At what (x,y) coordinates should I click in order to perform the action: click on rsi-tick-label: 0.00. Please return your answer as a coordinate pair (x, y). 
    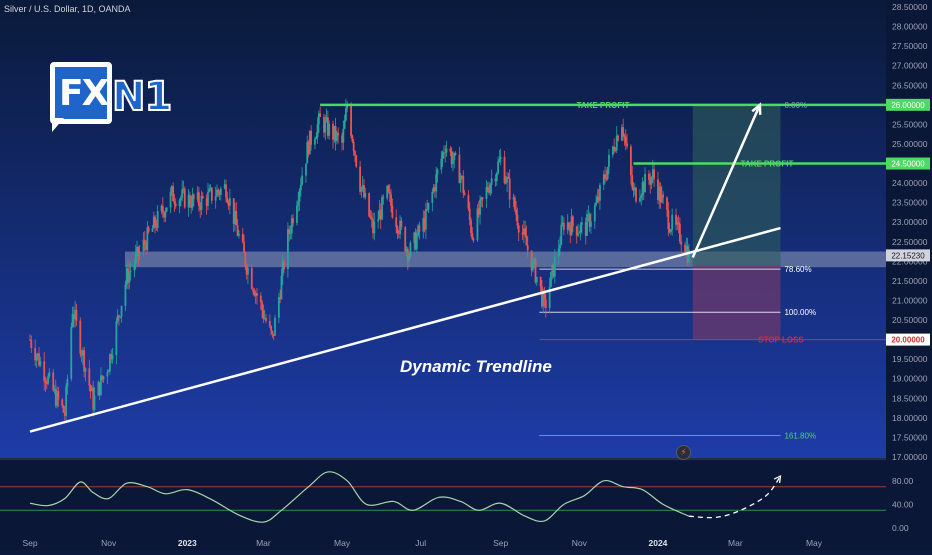
    Looking at the image, I should click on (900, 528).